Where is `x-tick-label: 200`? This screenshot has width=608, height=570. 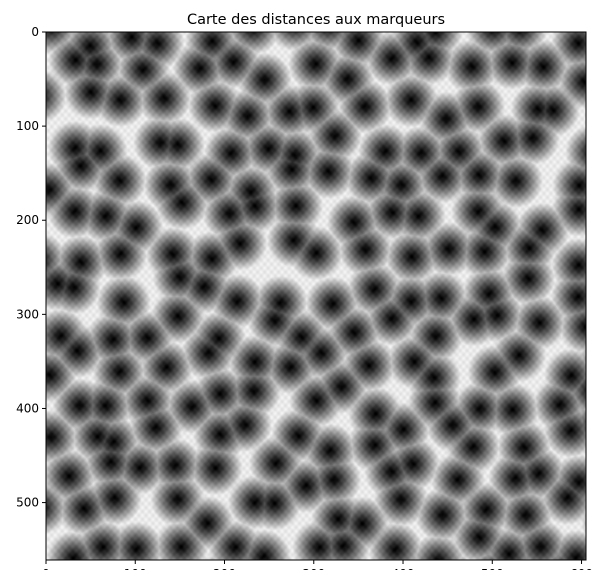 x-tick-label: 200 is located at coordinates (224, 568).